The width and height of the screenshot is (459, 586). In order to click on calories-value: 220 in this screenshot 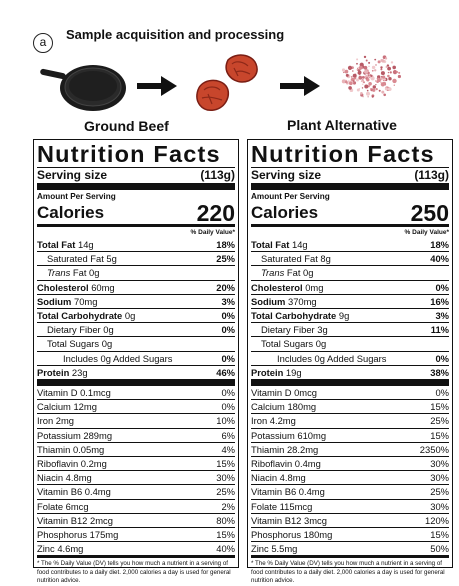, I will do `click(215, 213)`.